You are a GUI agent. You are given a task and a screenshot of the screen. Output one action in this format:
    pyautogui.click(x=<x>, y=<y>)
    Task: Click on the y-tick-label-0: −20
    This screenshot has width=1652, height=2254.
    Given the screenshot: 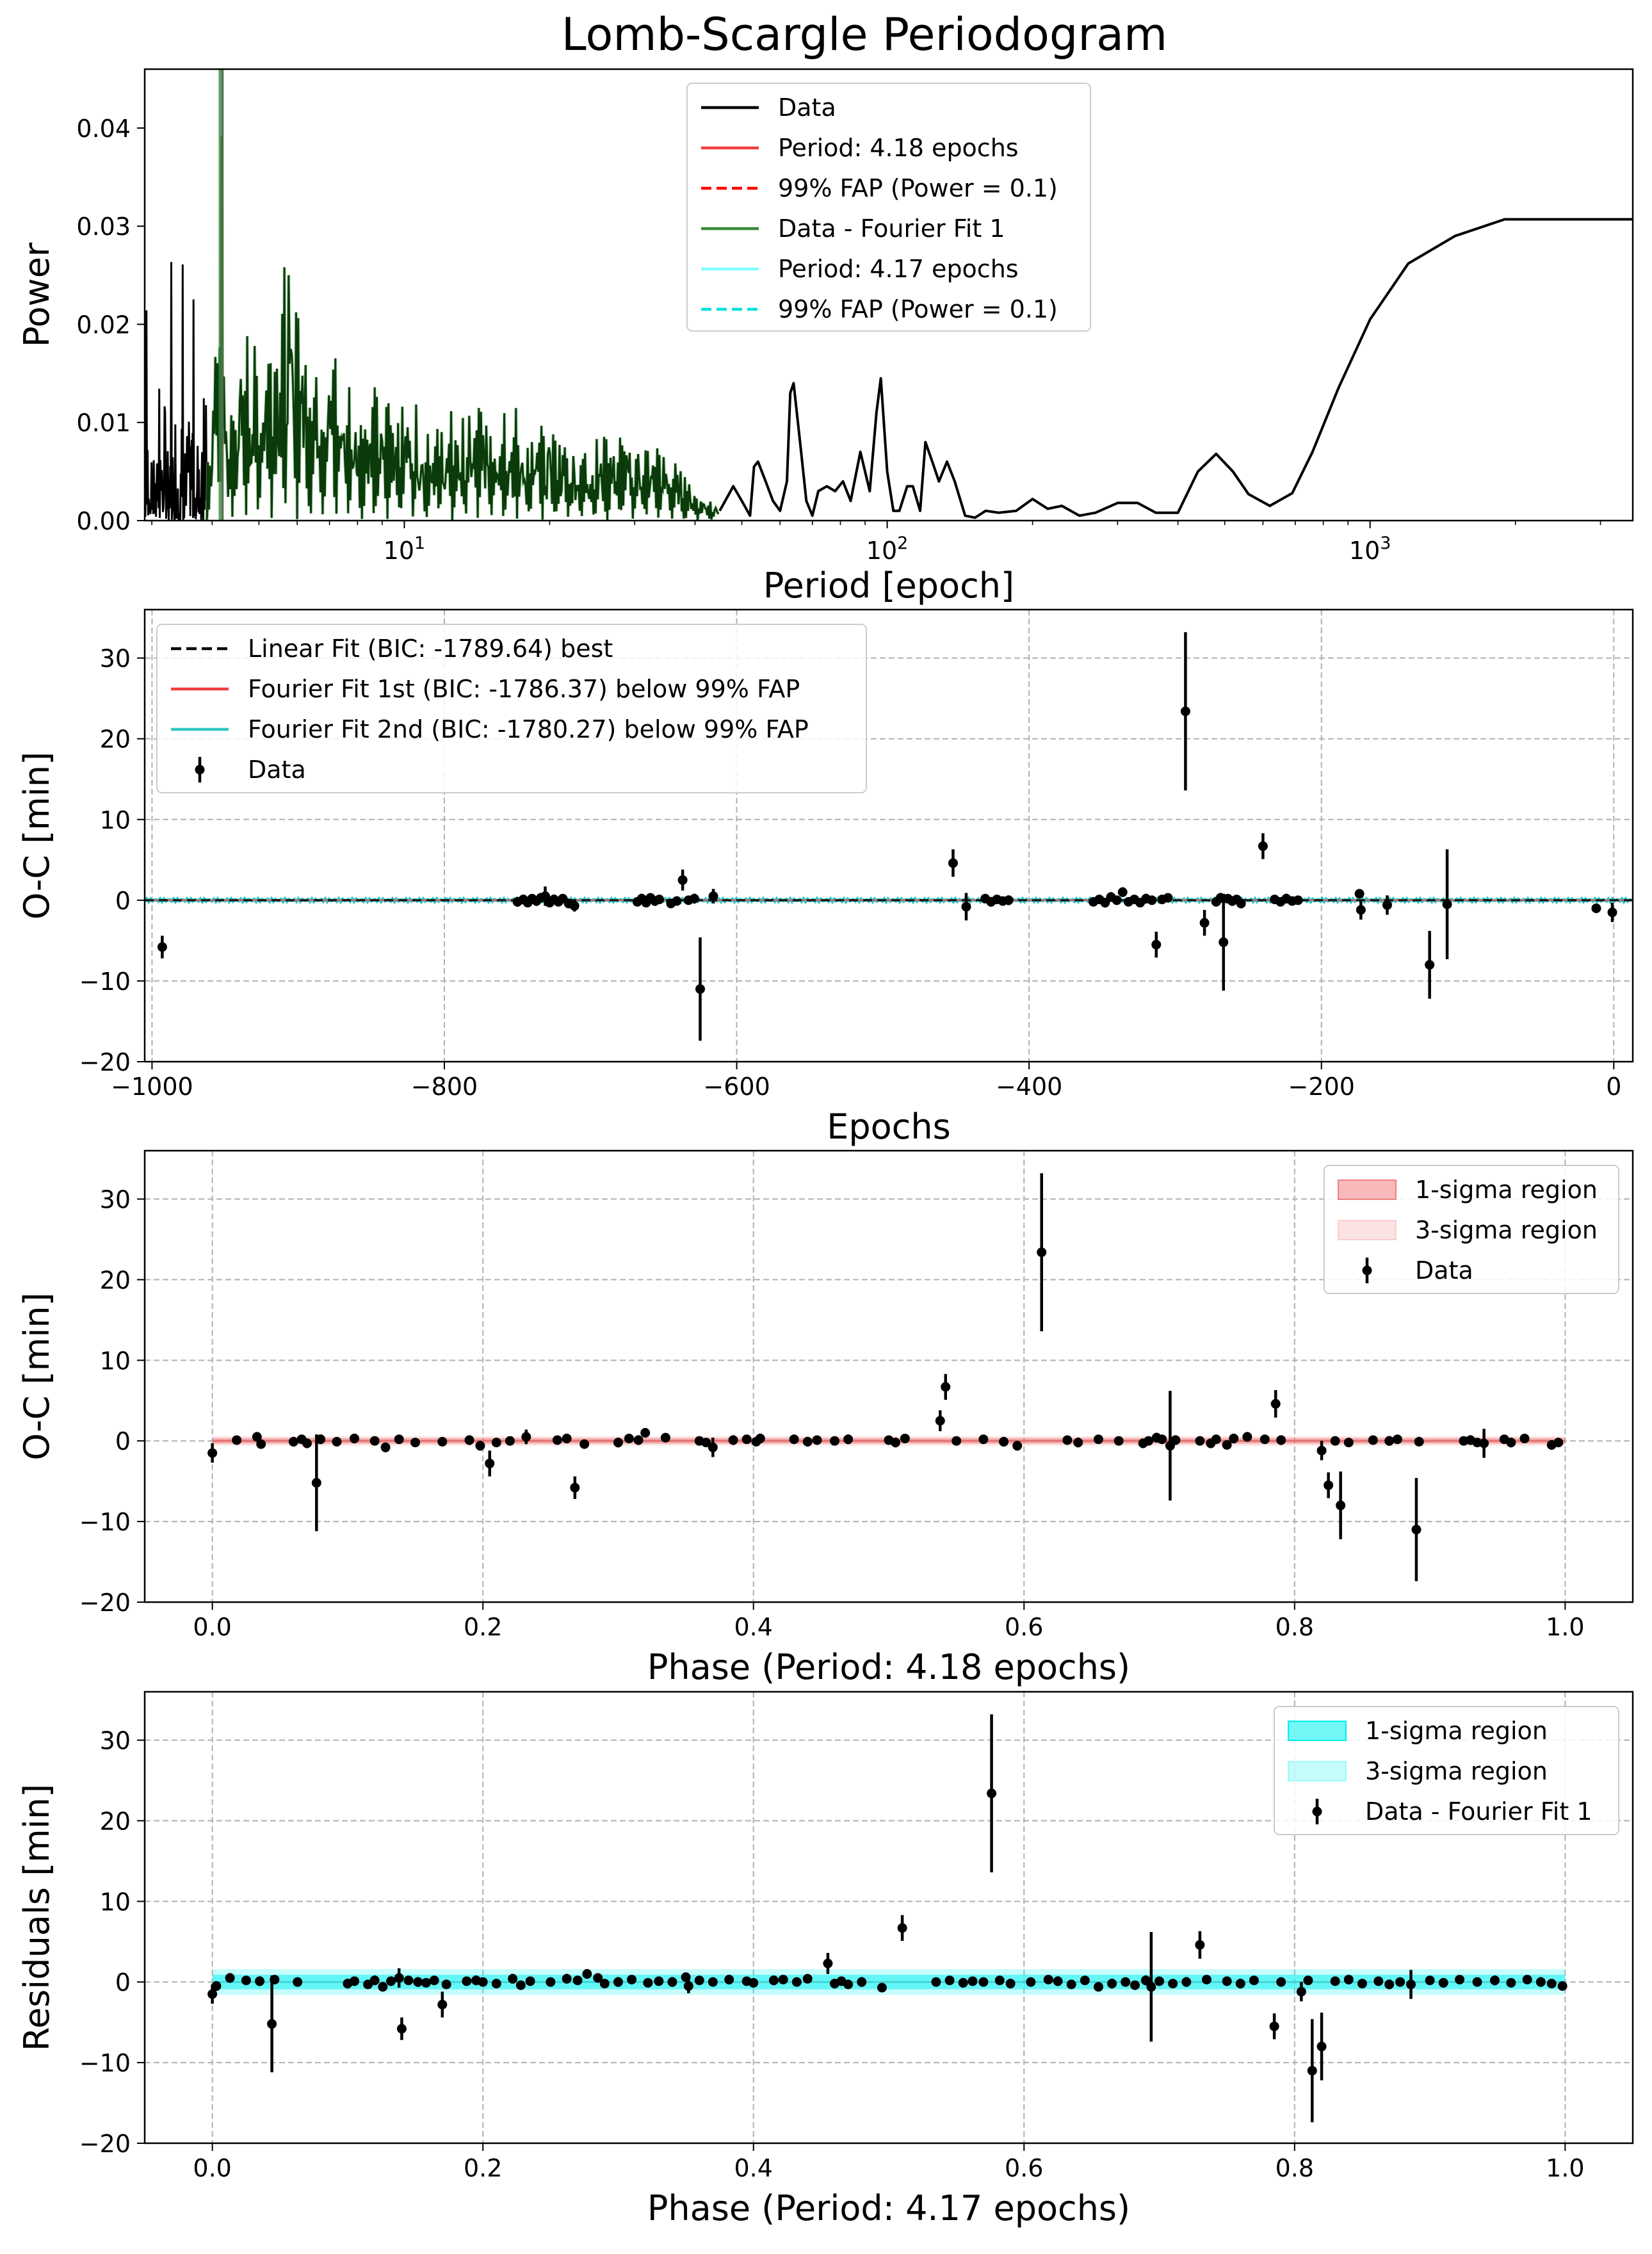 What is the action you would take?
    pyautogui.click(x=105, y=1062)
    